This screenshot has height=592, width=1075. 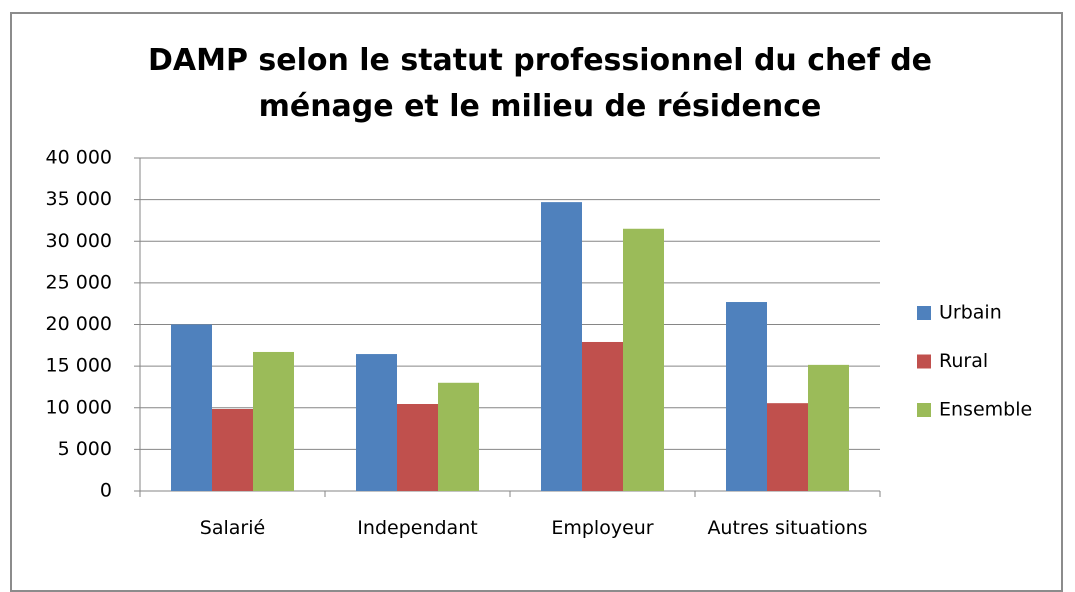 I want to click on legend-label: Urbain, so click(x=970, y=313).